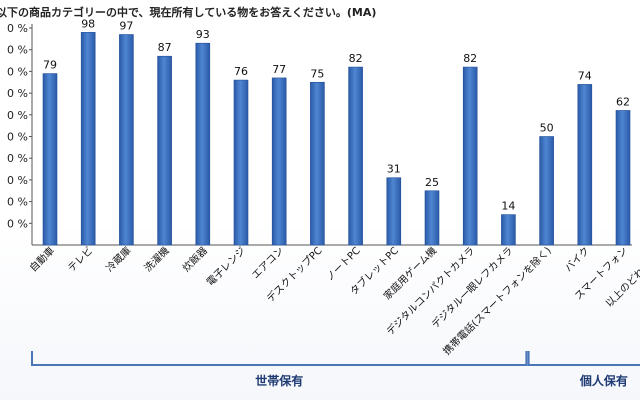 The height and width of the screenshot is (400, 640). I want to click on bar-value-label: 97, so click(126, 26).